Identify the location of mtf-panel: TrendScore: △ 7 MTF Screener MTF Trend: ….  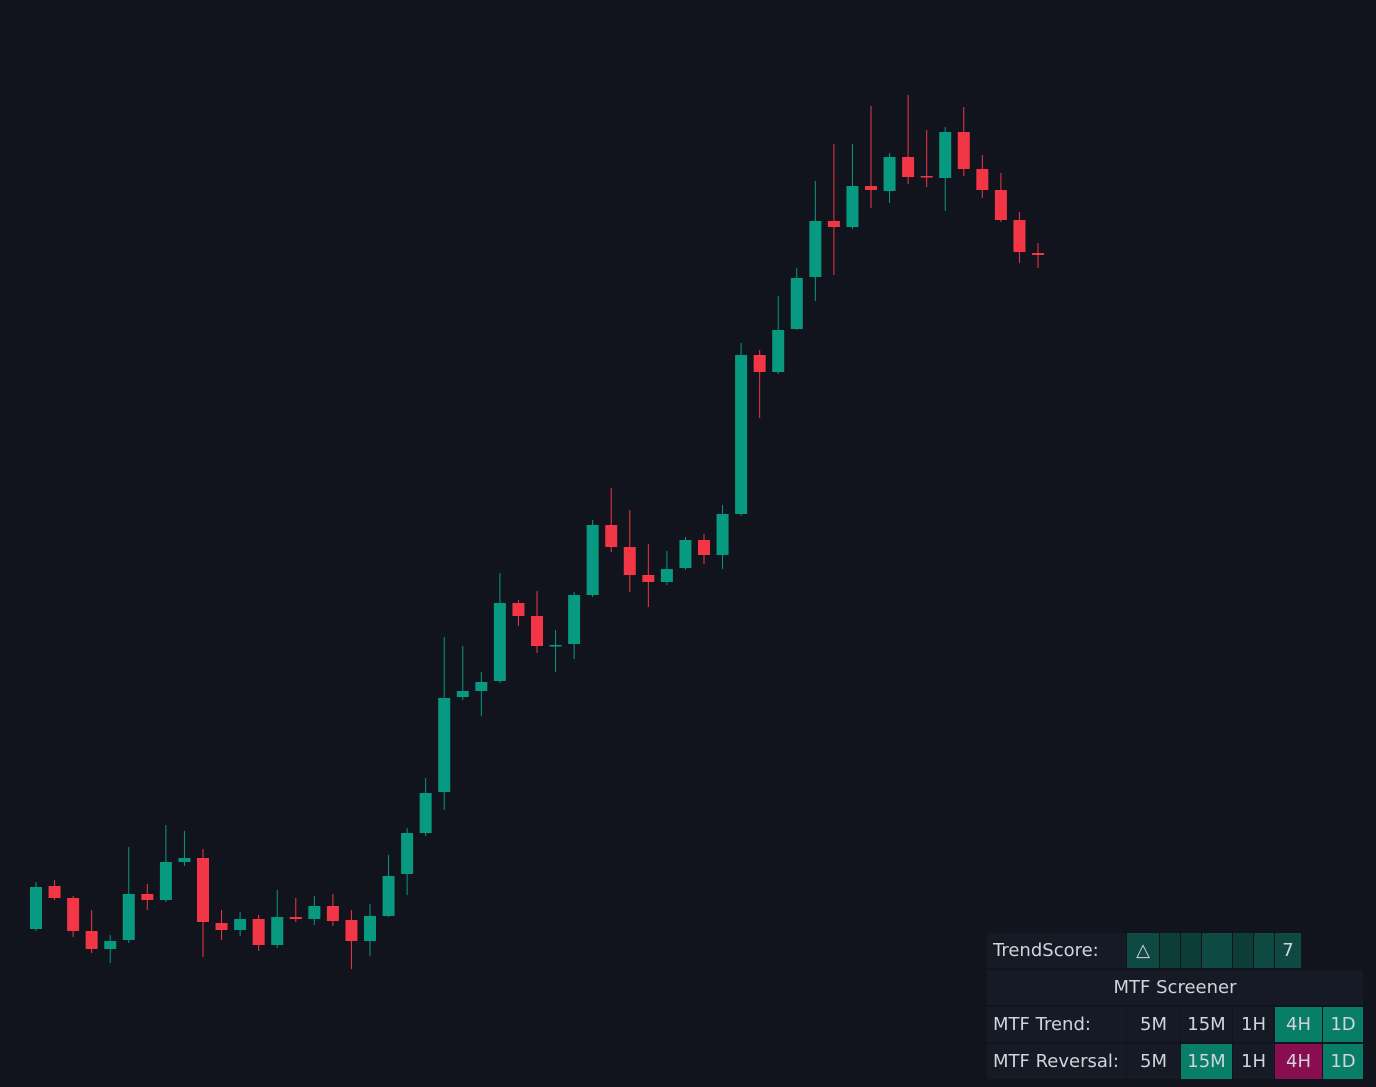
(1175, 1007).